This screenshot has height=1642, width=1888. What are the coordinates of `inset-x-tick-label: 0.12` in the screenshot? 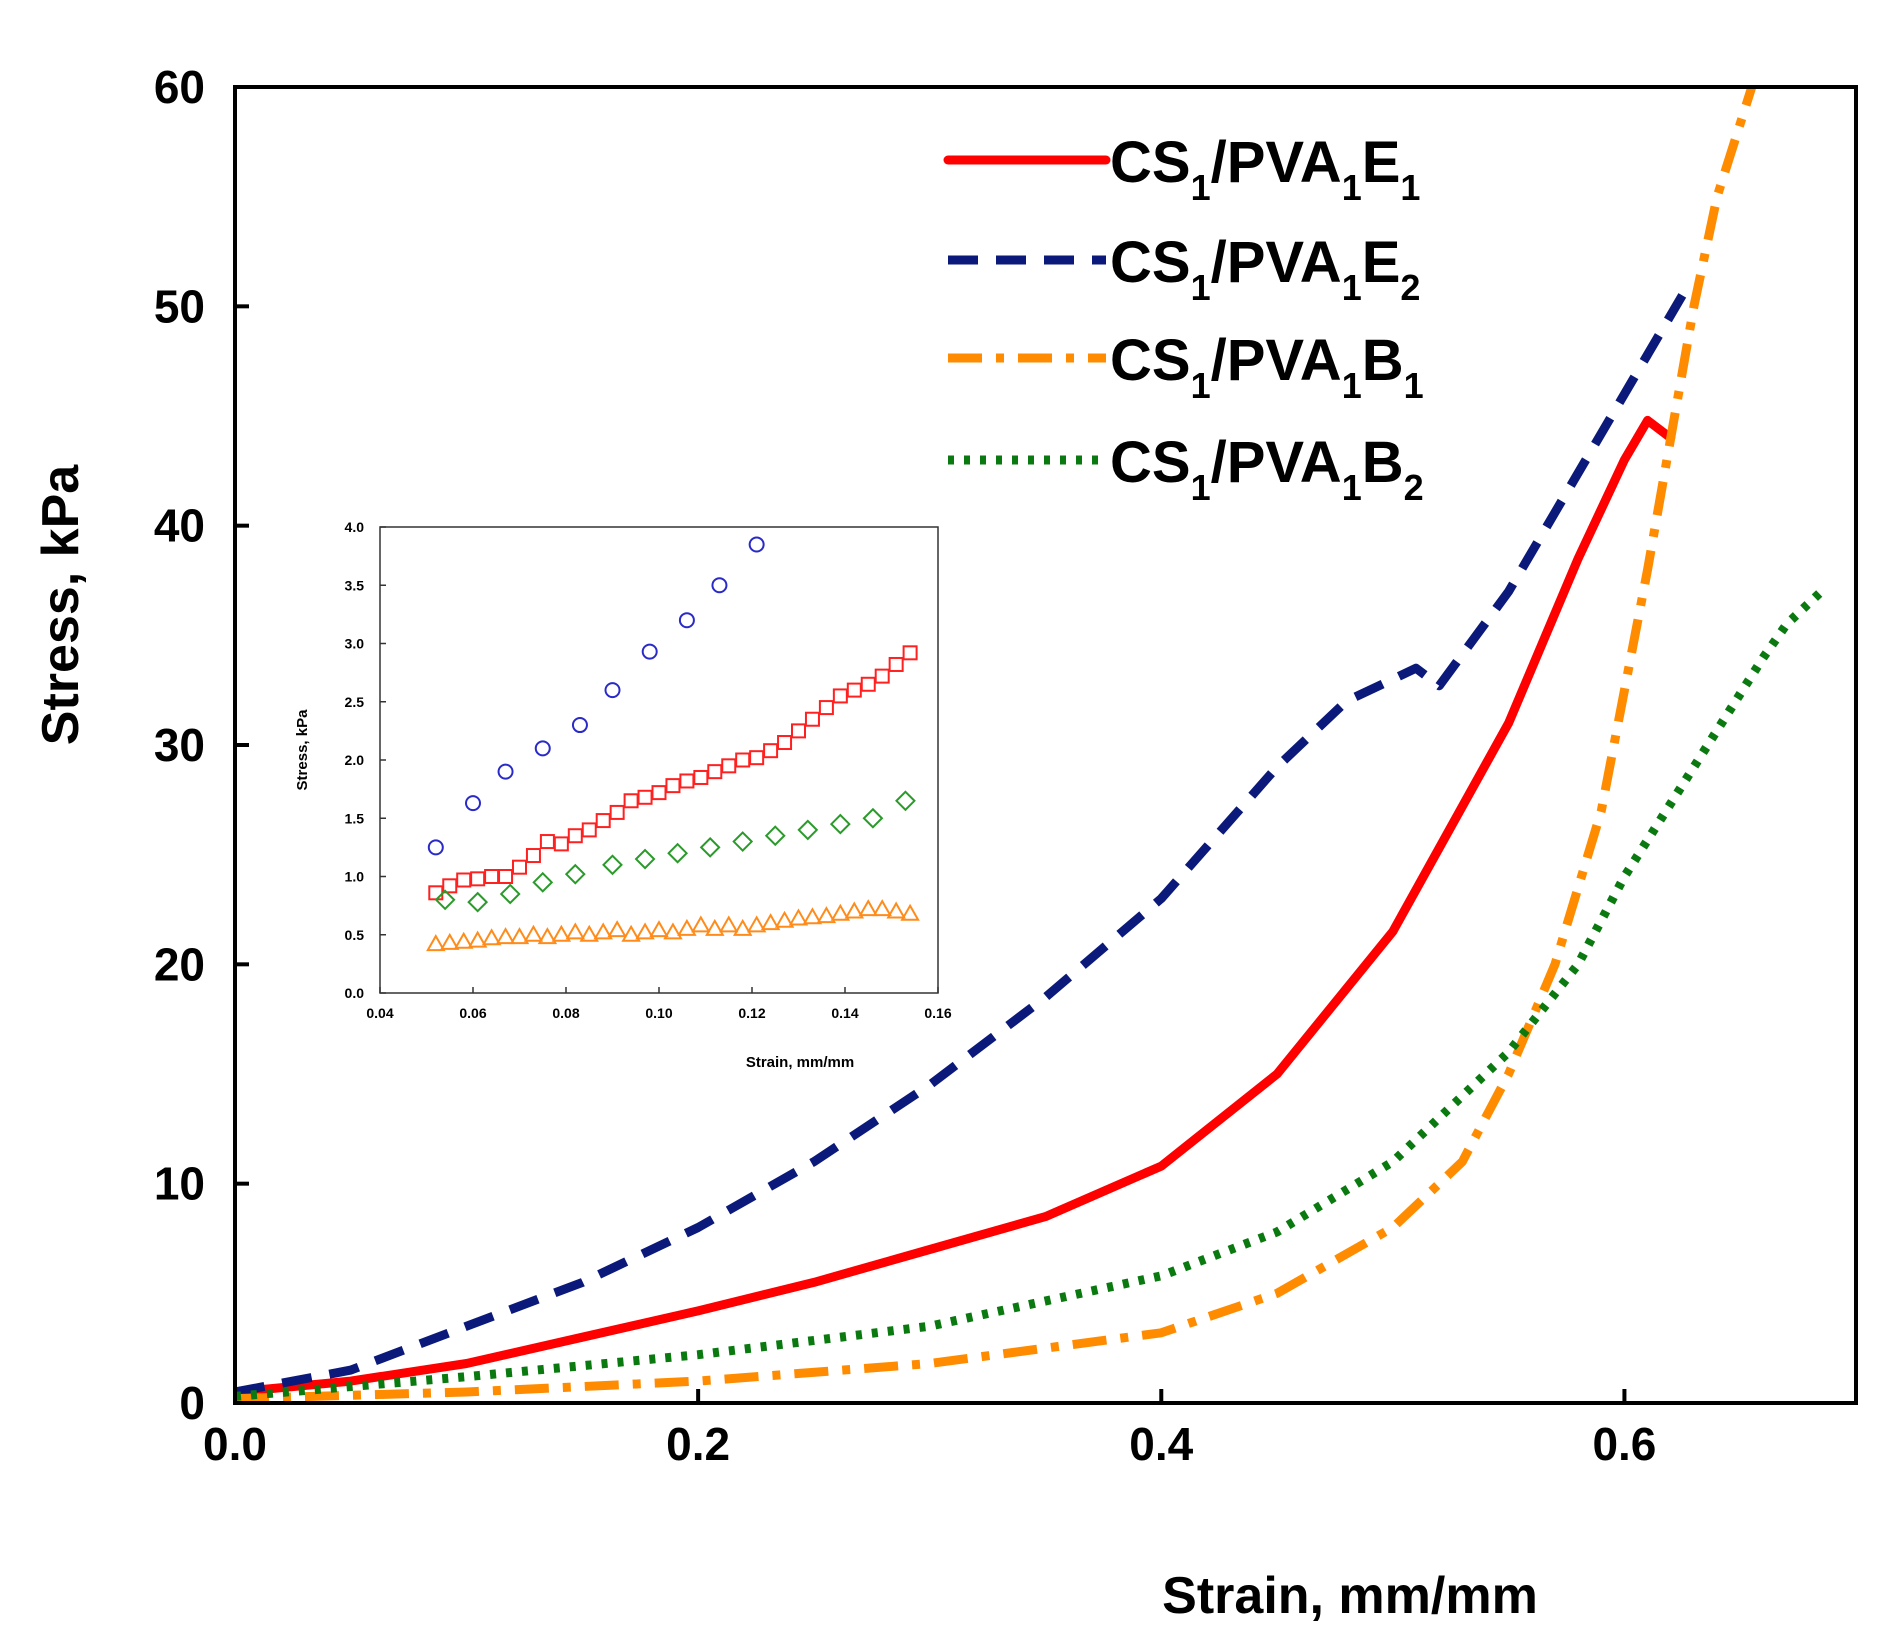 It's located at (751, 1013).